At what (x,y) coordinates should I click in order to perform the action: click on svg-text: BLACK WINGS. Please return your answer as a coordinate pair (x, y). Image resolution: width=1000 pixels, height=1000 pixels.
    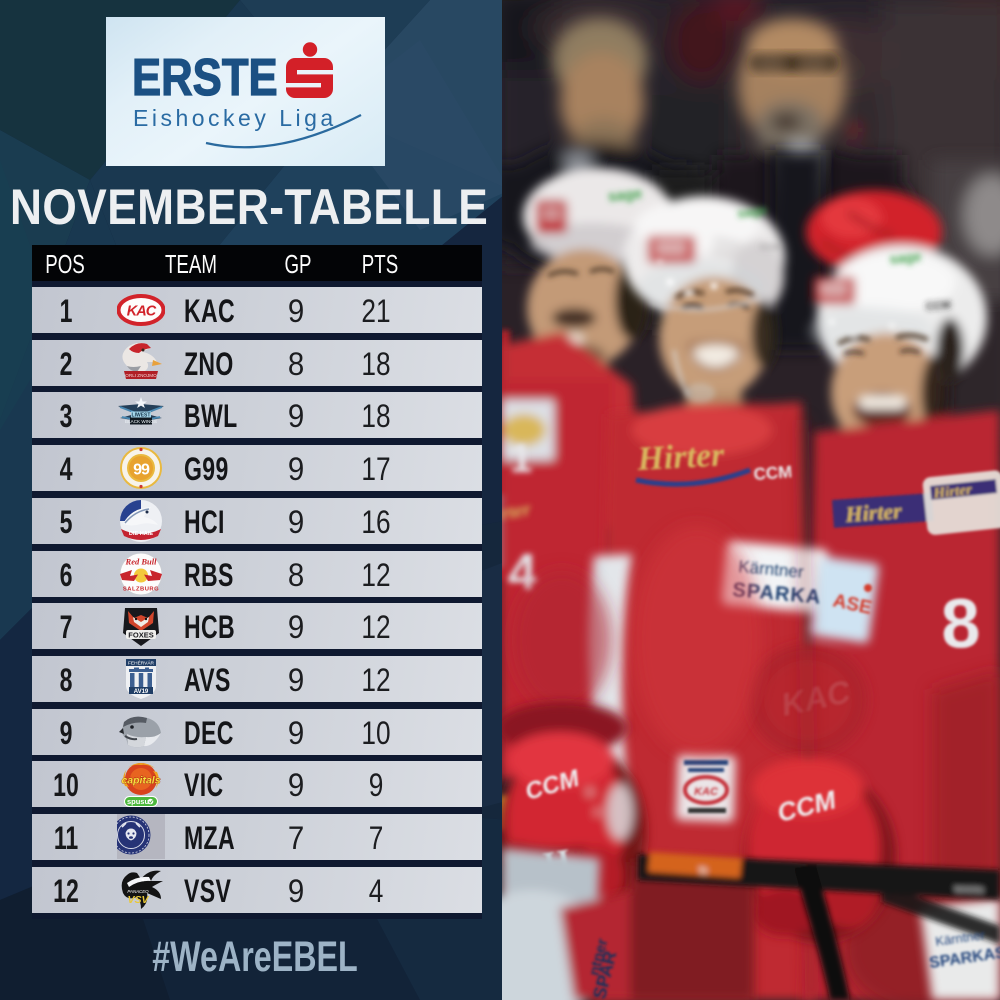
    Looking at the image, I should click on (141, 421).